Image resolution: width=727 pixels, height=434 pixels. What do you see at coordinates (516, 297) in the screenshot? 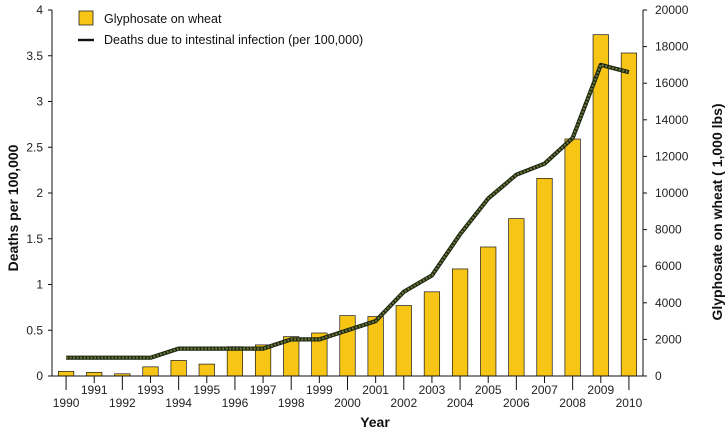
I see `bar-2006` at bounding box center [516, 297].